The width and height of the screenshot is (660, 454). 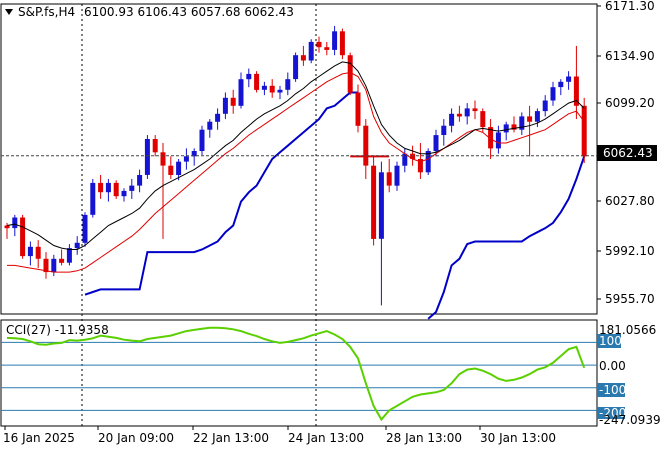 What do you see at coordinates (424, 438) in the screenshot?
I see `time-tick: 28 Jan 13:00` at bounding box center [424, 438].